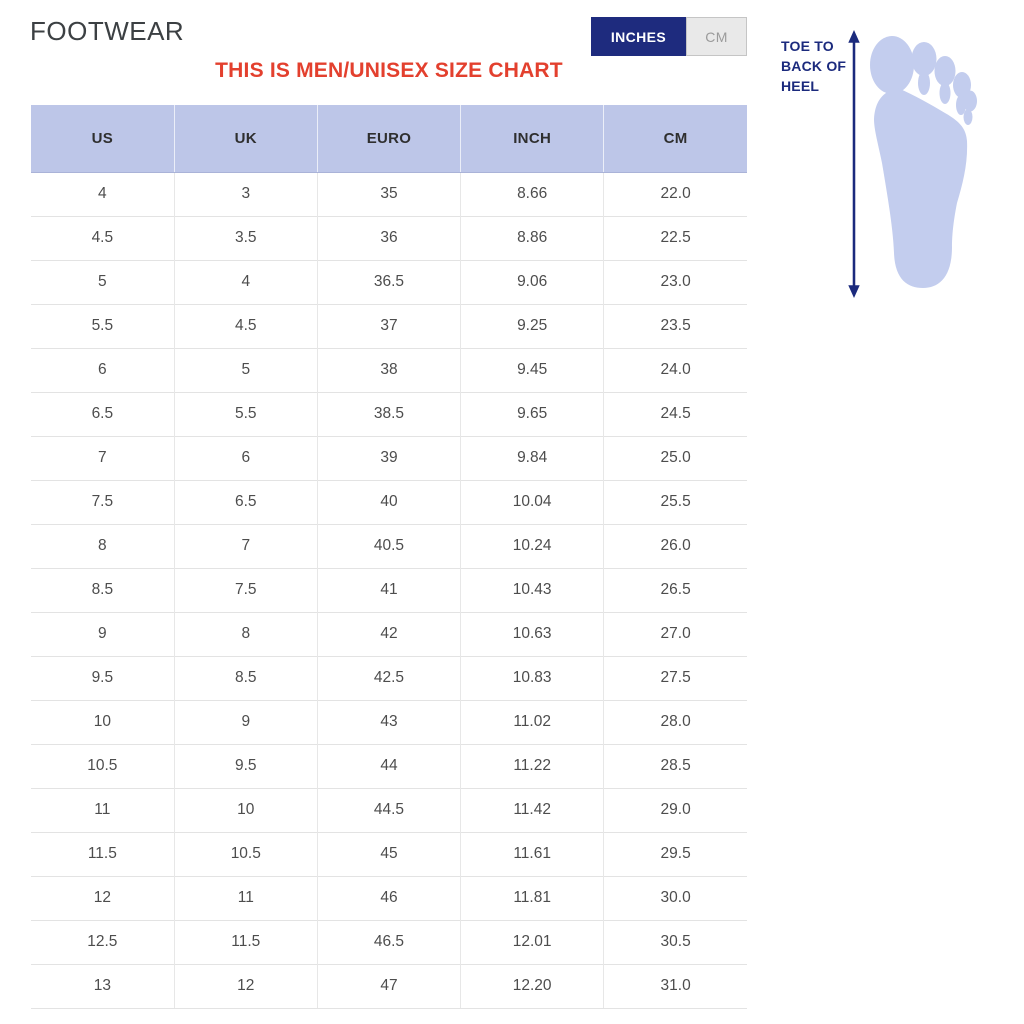  Describe the element at coordinates (245, 853) in the screenshot. I see `cell-uk: 10.5` at that location.